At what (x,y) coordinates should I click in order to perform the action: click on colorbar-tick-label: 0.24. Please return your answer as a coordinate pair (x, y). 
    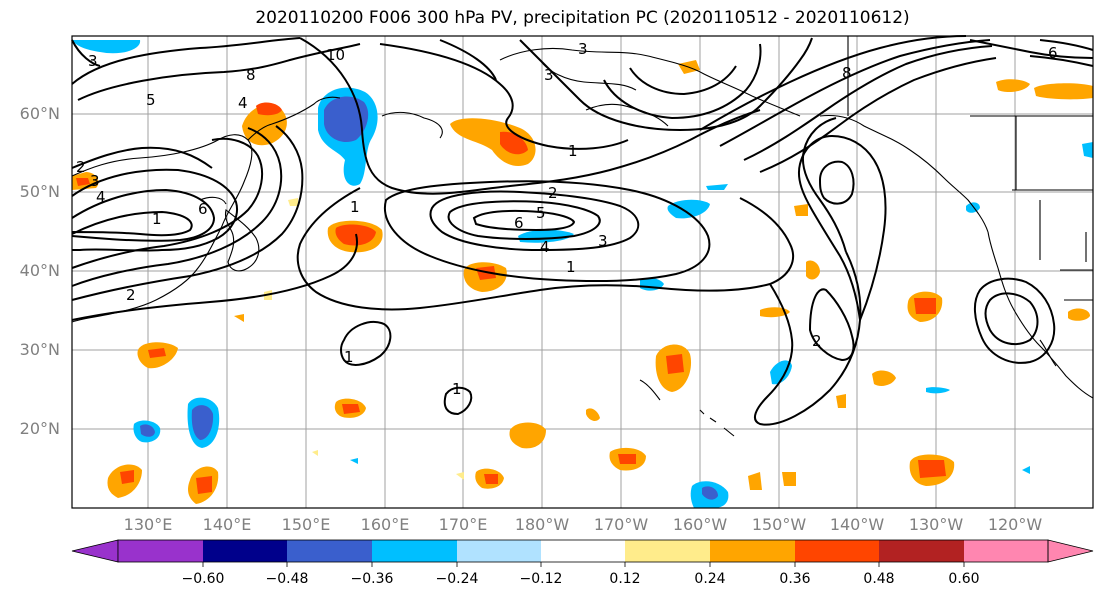
    Looking at the image, I should click on (710, 579).